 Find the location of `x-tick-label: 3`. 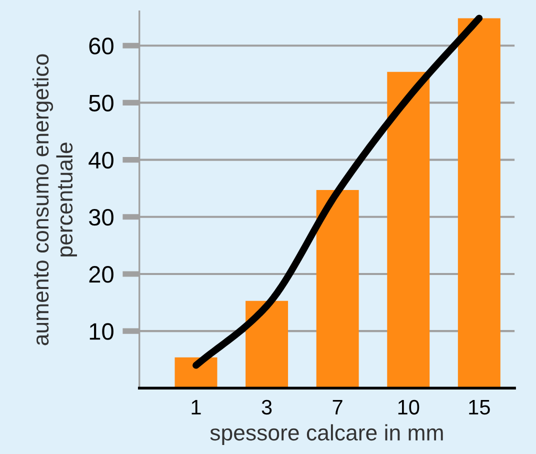

x-tick-label: 3 is located at coordinates (267, 407).